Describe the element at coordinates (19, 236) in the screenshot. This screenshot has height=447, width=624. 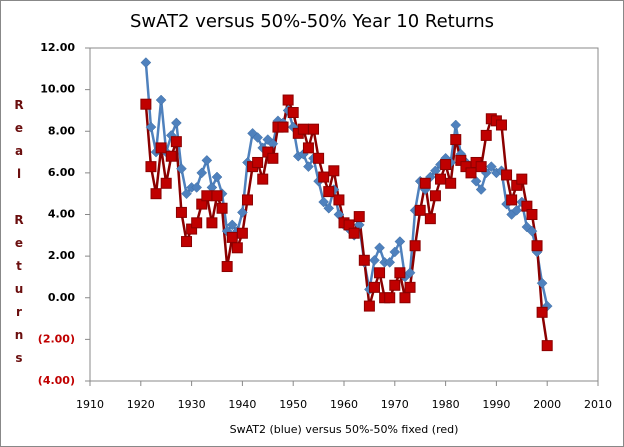
I see `y-axis-label: Real Returns` at that location.